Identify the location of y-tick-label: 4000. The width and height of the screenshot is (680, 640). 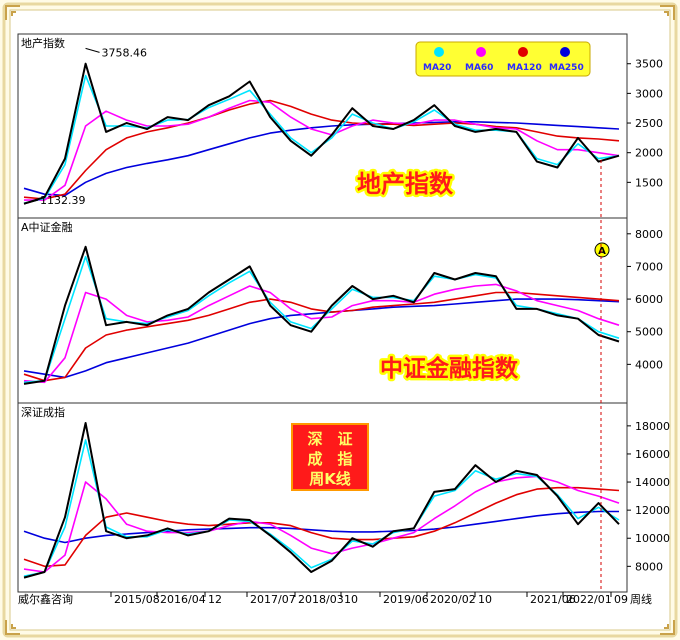
(649, 364).